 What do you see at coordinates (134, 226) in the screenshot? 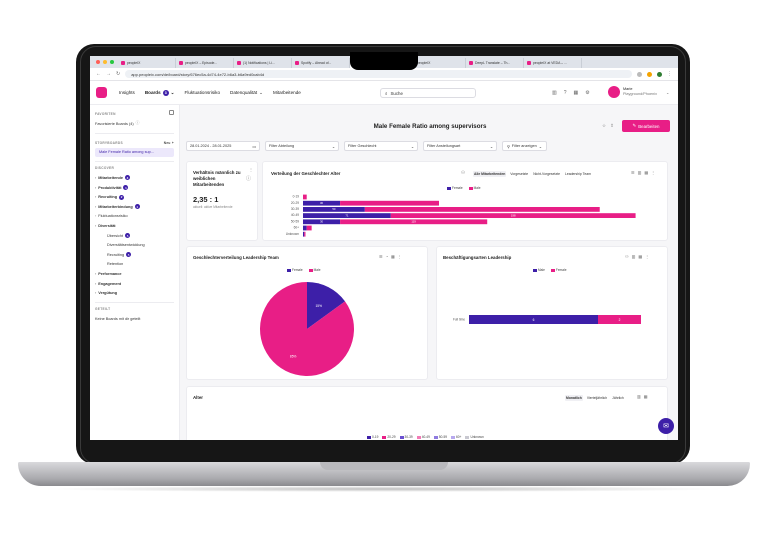
I see `sidebar-item: › Diversität` at bounding box center [134, 226].